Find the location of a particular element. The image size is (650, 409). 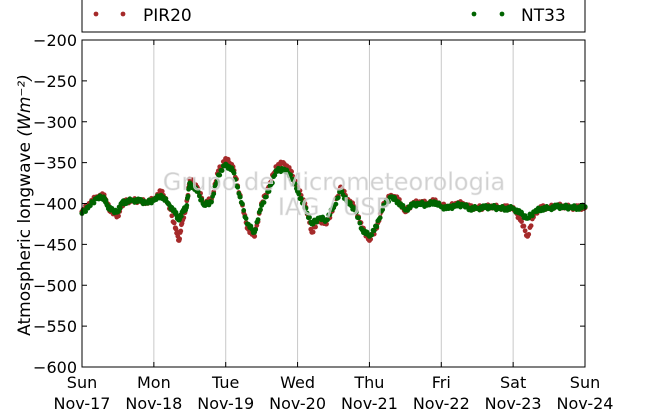

y-axis-label: Atmospheric longwave (Wm⁻²) is located at coordinates (25, 205).